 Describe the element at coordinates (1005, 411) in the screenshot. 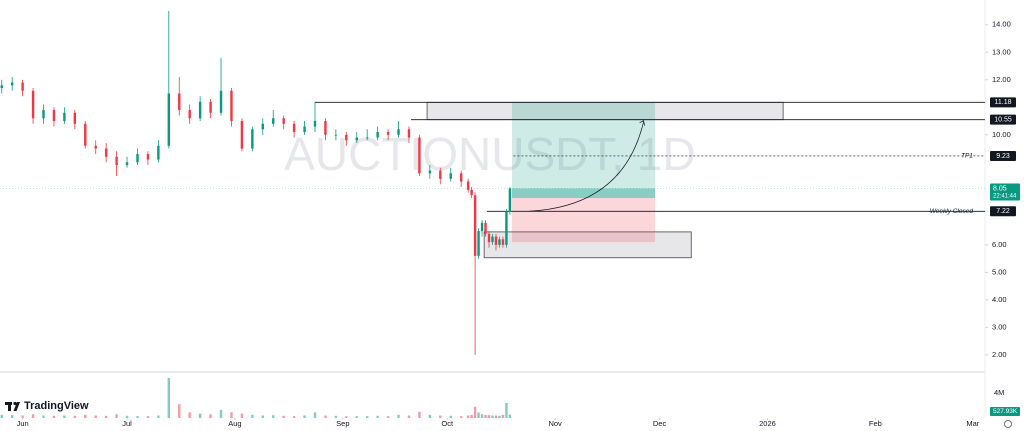

I see `volume-tag` at that location.